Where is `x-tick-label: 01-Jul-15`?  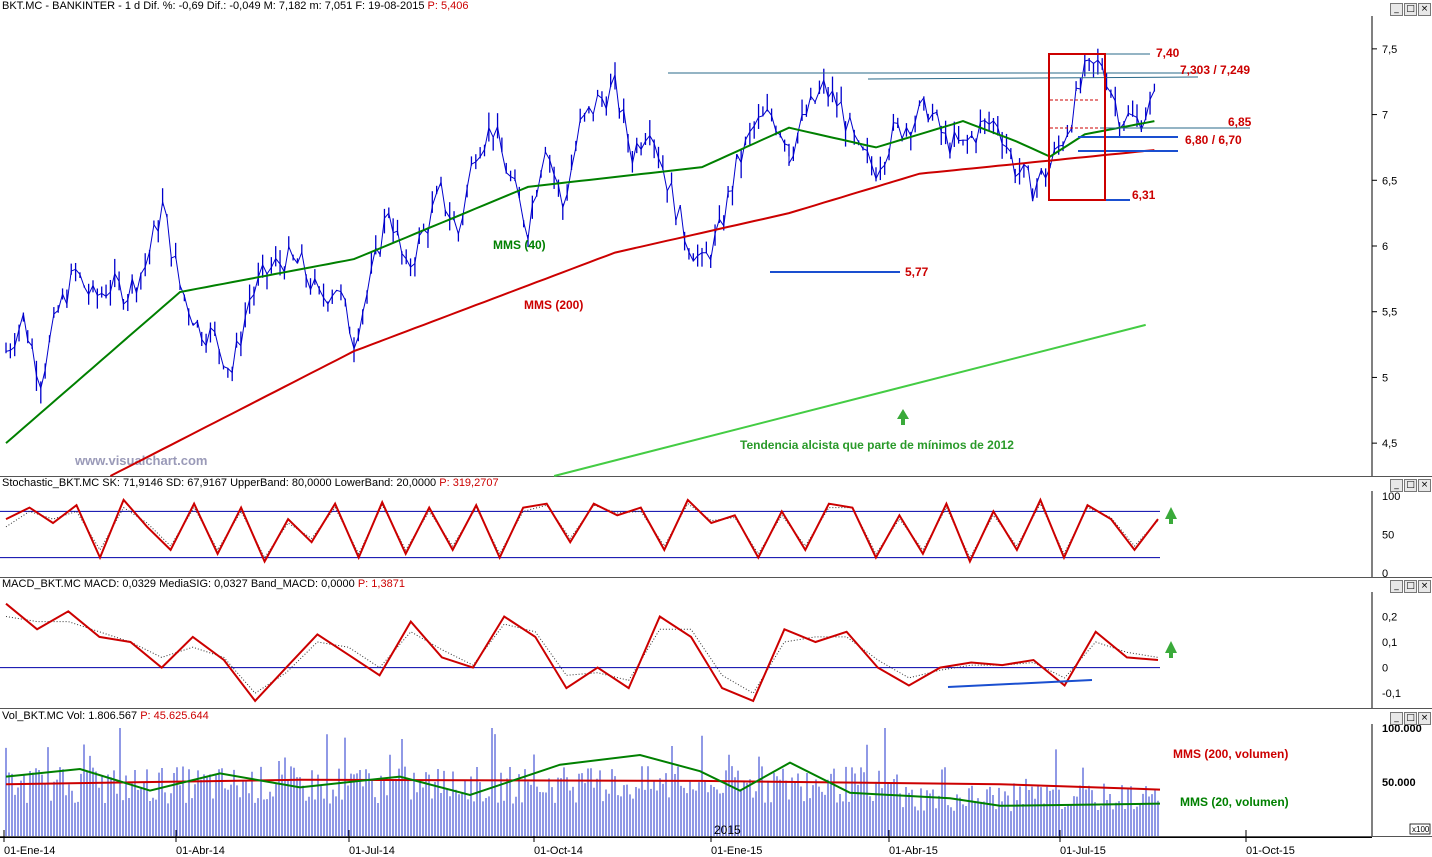
x-tick-label: 01-Jul-15 is located at coordinates (1083, 851).